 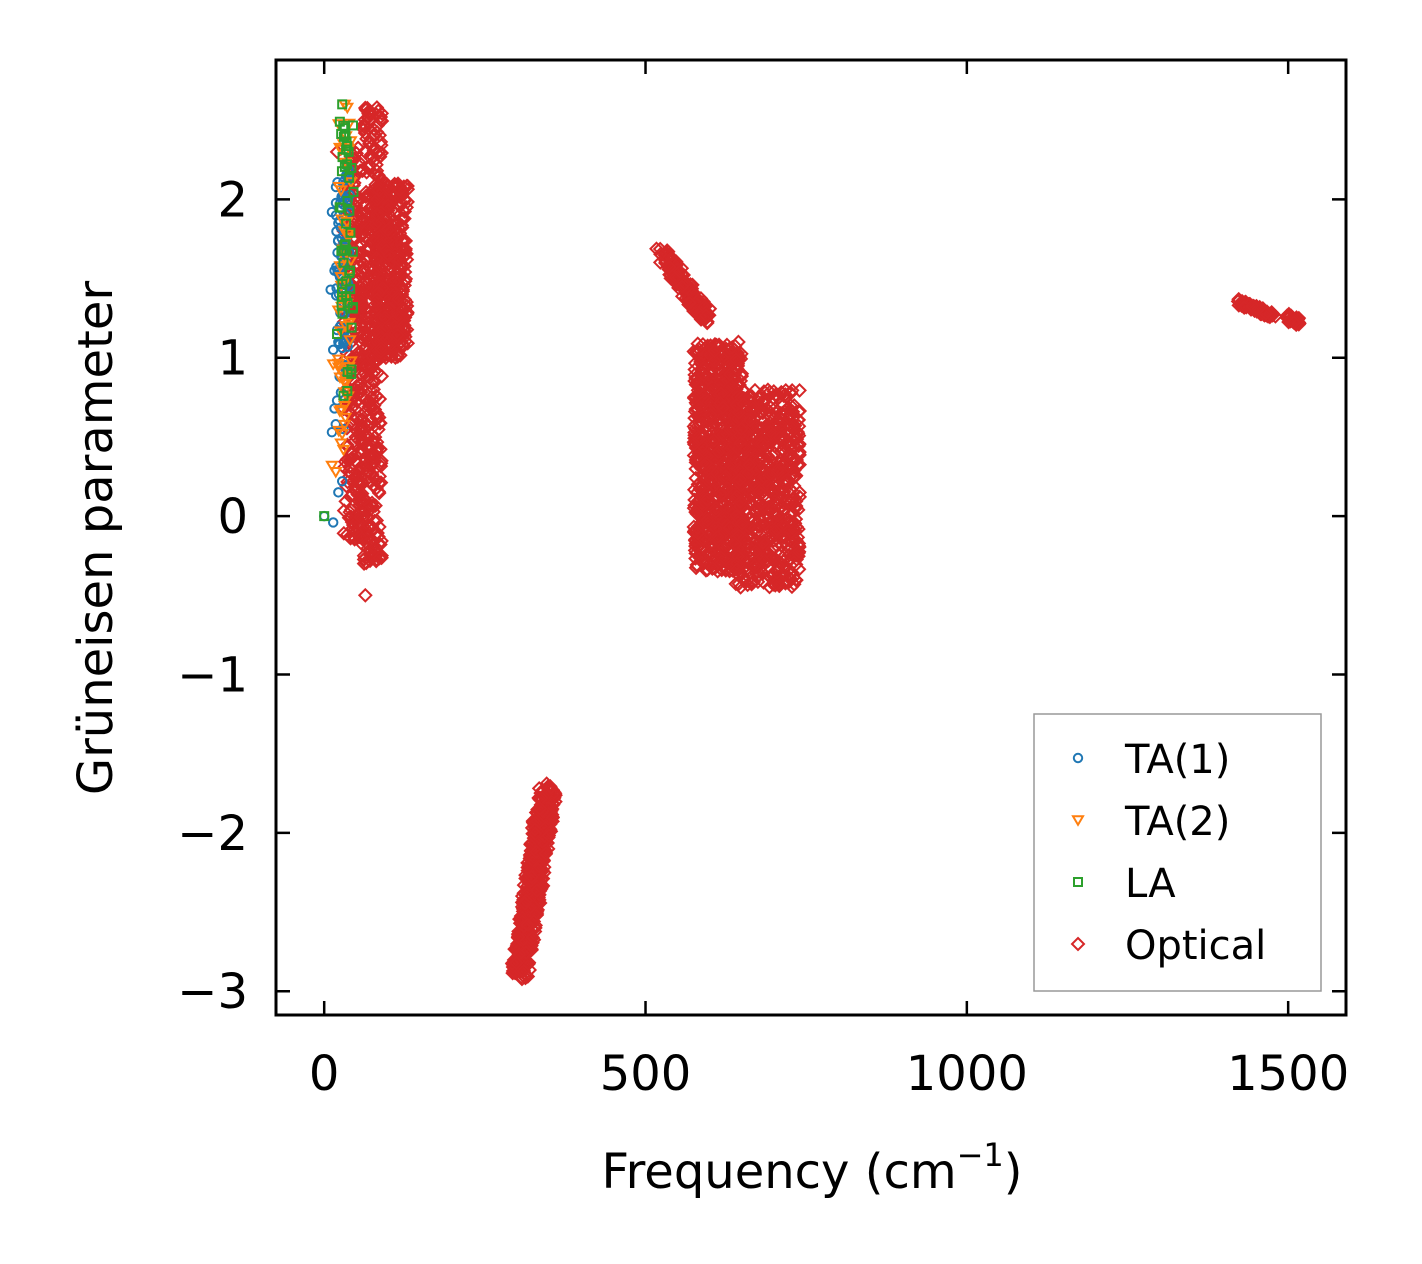 I want to click on y-axis-title: Grüneisen parameter, so click(x=96, y=538).